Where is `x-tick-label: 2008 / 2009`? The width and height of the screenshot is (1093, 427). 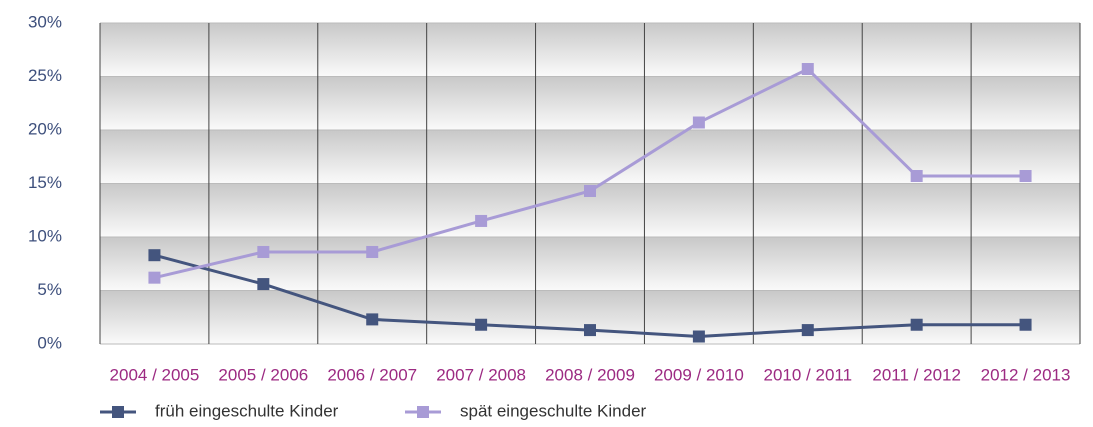
x-tick-label: 2008 / 2009 is located at coordinates (590, 374).